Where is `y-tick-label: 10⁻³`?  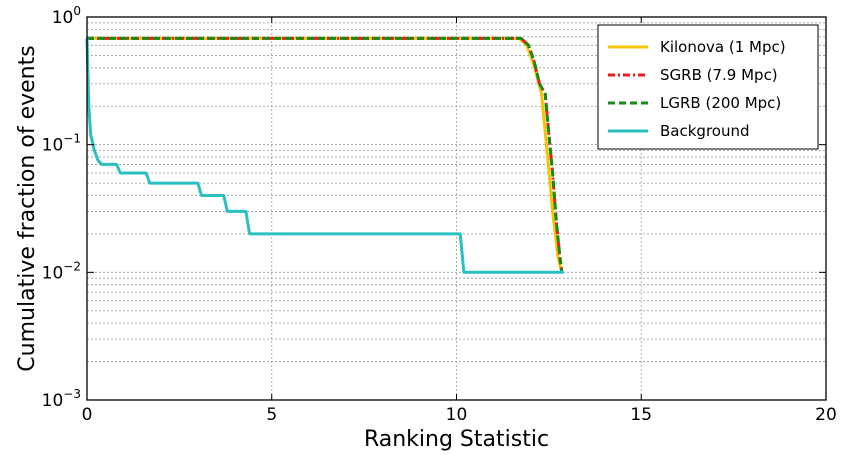
y-tick-label: 10⁻³ is located at coordinates (61, 399).